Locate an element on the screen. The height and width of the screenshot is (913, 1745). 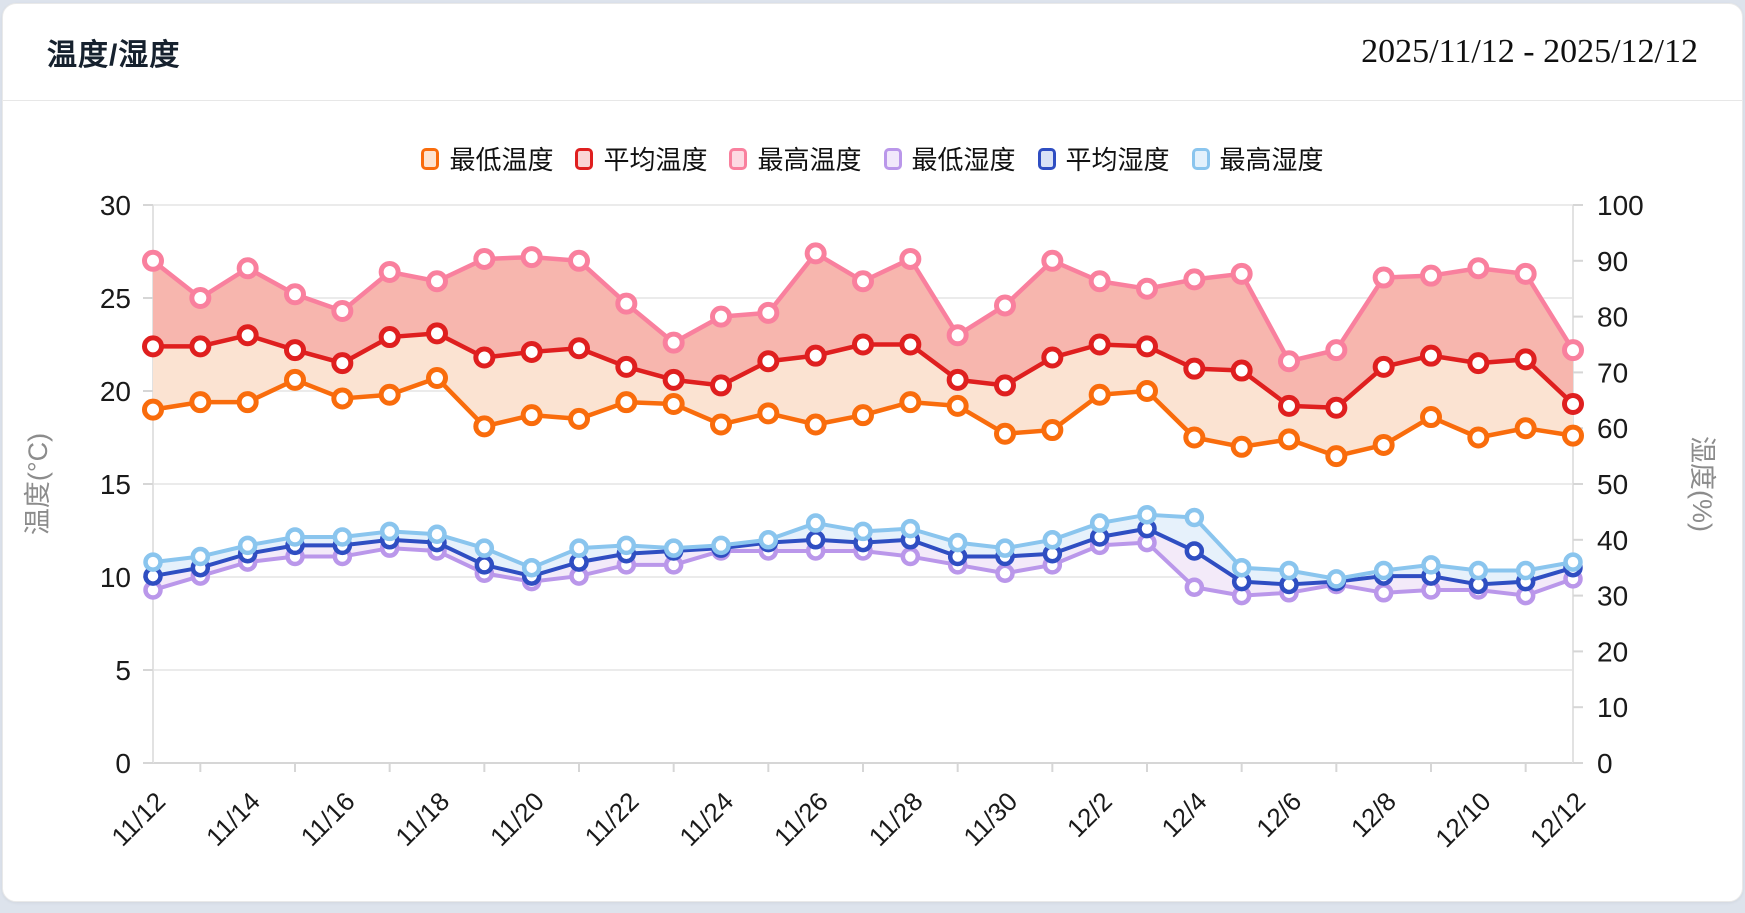
point-min-temp-11/26 is located at coordinates (815, 424).